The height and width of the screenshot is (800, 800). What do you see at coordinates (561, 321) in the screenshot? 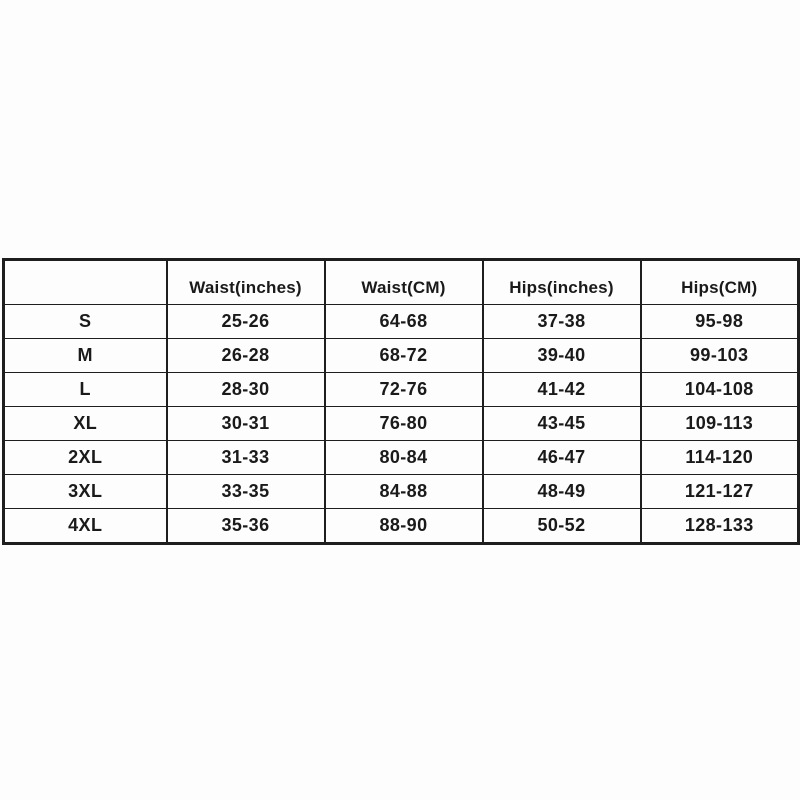
I see `value-cell: 37-38` at bounding box center [561, 321].